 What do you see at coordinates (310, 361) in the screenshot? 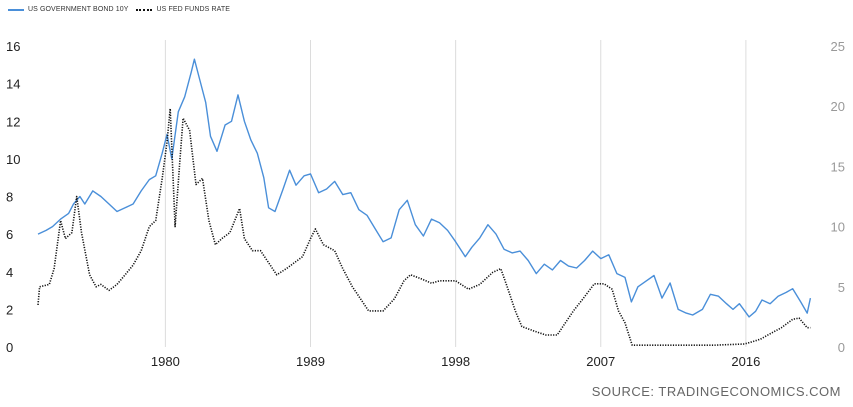
I see `x-tick-label: 1989` at bounding box center [310, 361].